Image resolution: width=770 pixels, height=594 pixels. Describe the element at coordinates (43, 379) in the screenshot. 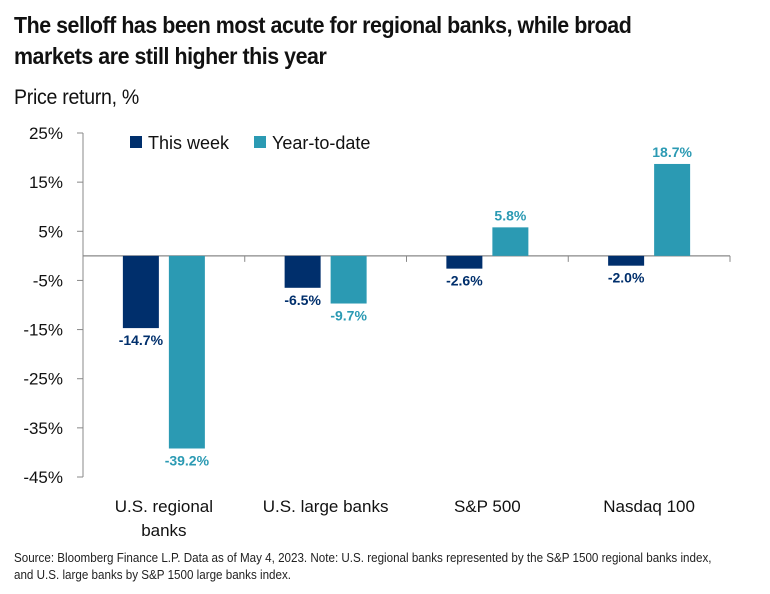

I see `y-tick-label: -25%` at that location.